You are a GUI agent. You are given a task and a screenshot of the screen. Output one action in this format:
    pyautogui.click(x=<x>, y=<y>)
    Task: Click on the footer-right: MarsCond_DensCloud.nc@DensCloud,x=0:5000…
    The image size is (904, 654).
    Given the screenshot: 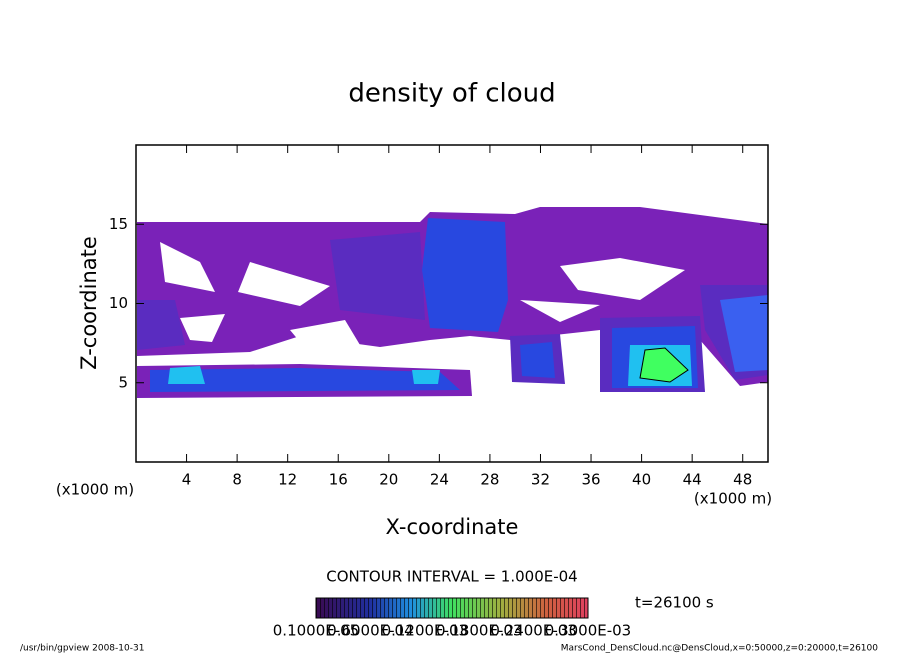 What is the action you would take?
    pyautogui.click(x=719, y=649)
    